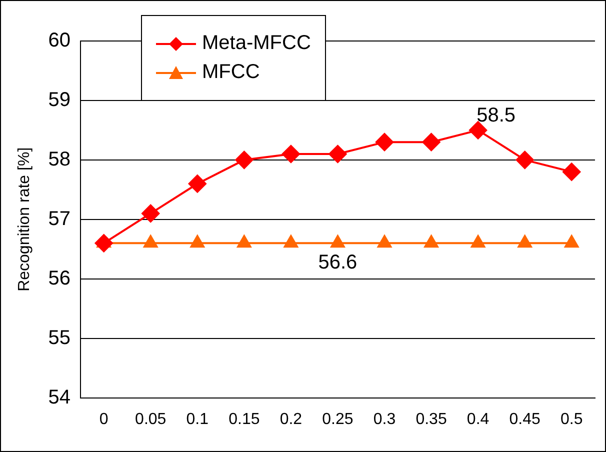 The height and width of the screenshot is (452, 606). I want to click on x-tick-label: 0.05, so click(150, 419).